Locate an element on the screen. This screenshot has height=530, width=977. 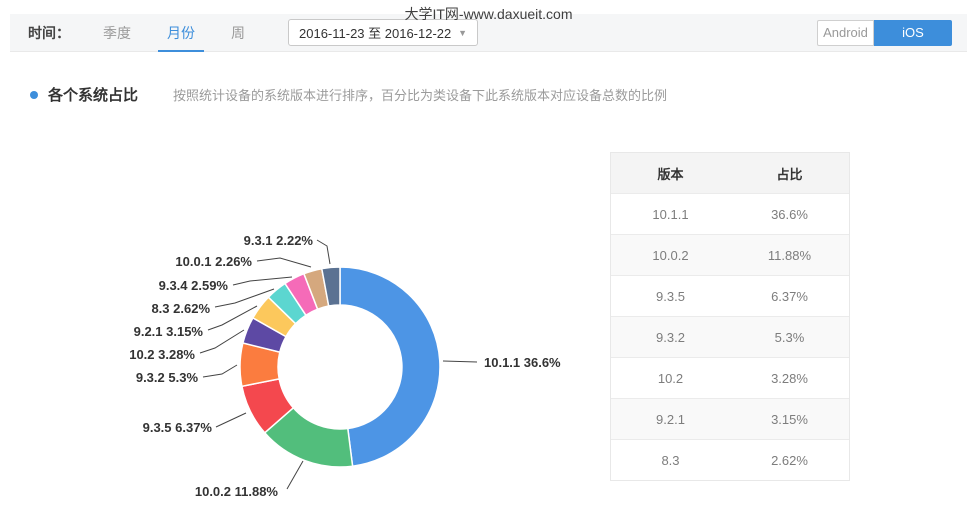
section-description: 按照统计设备的系统版本进行排序，百分比为类设备下此系统版本对应设备总数的比例 is located at coordinates (420, 95).